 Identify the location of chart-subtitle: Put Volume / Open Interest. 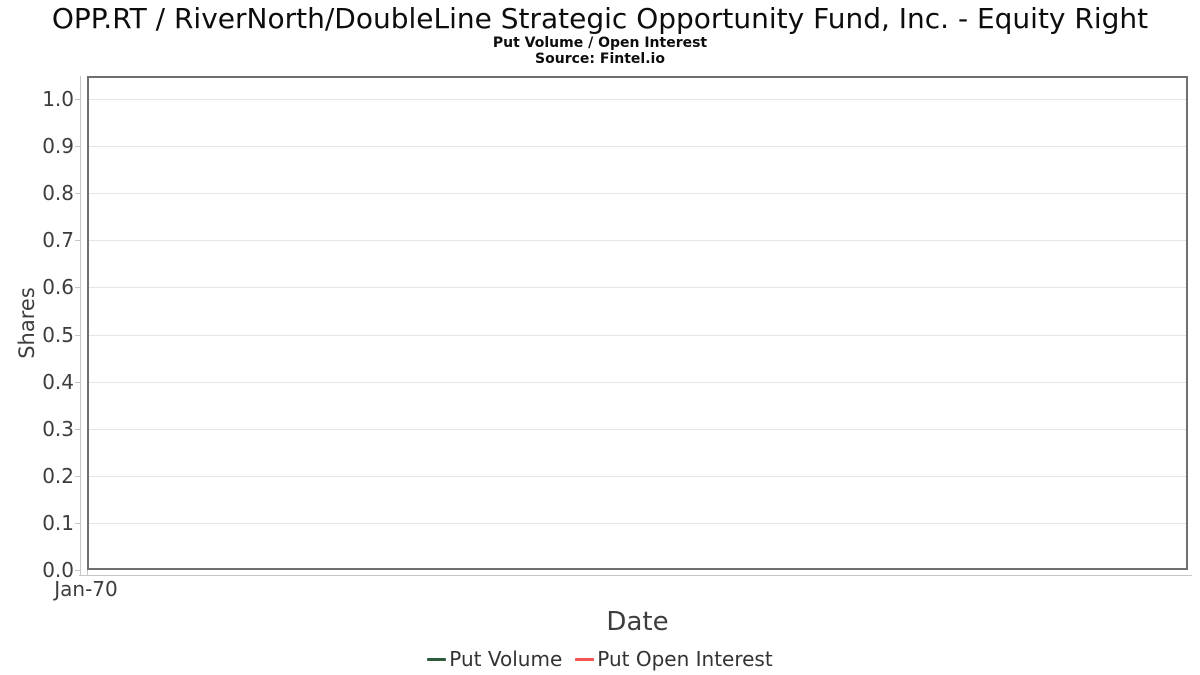
(600, 43).